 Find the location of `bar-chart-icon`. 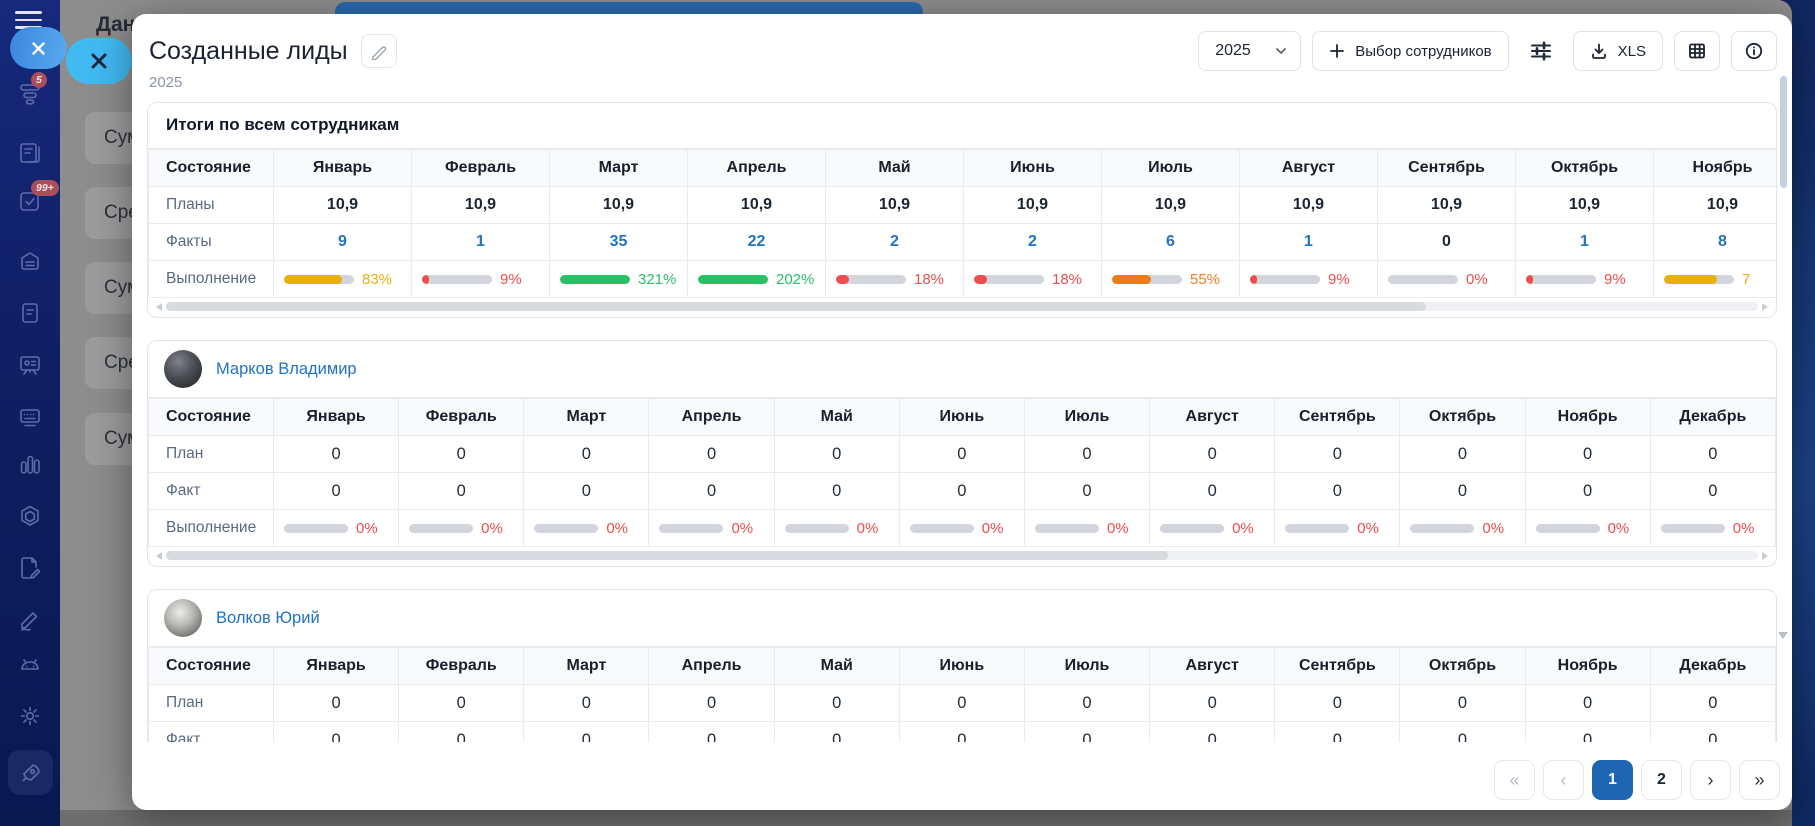

bar-chart-icon is located at coordinates (30, 464).